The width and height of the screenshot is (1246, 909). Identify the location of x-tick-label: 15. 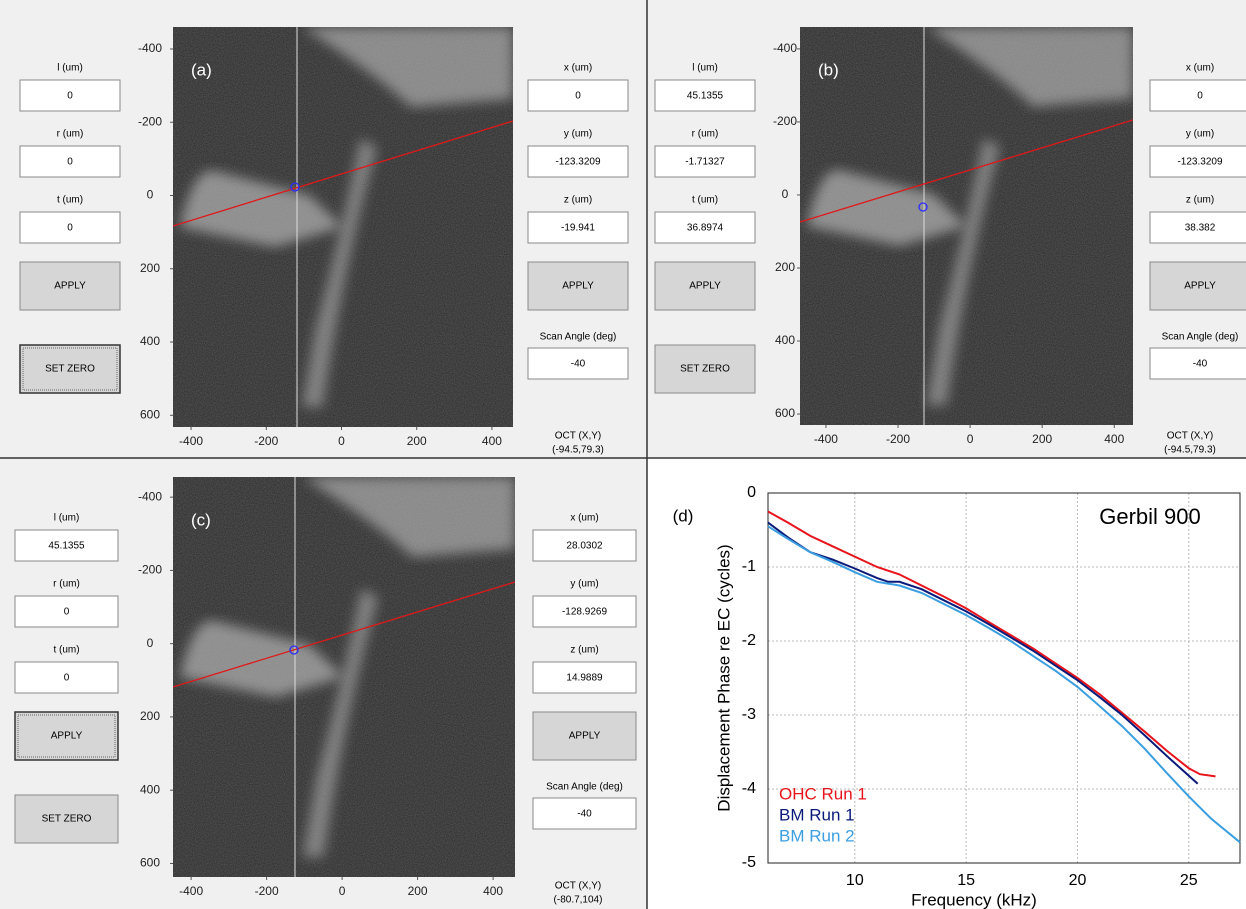
(966, 880).